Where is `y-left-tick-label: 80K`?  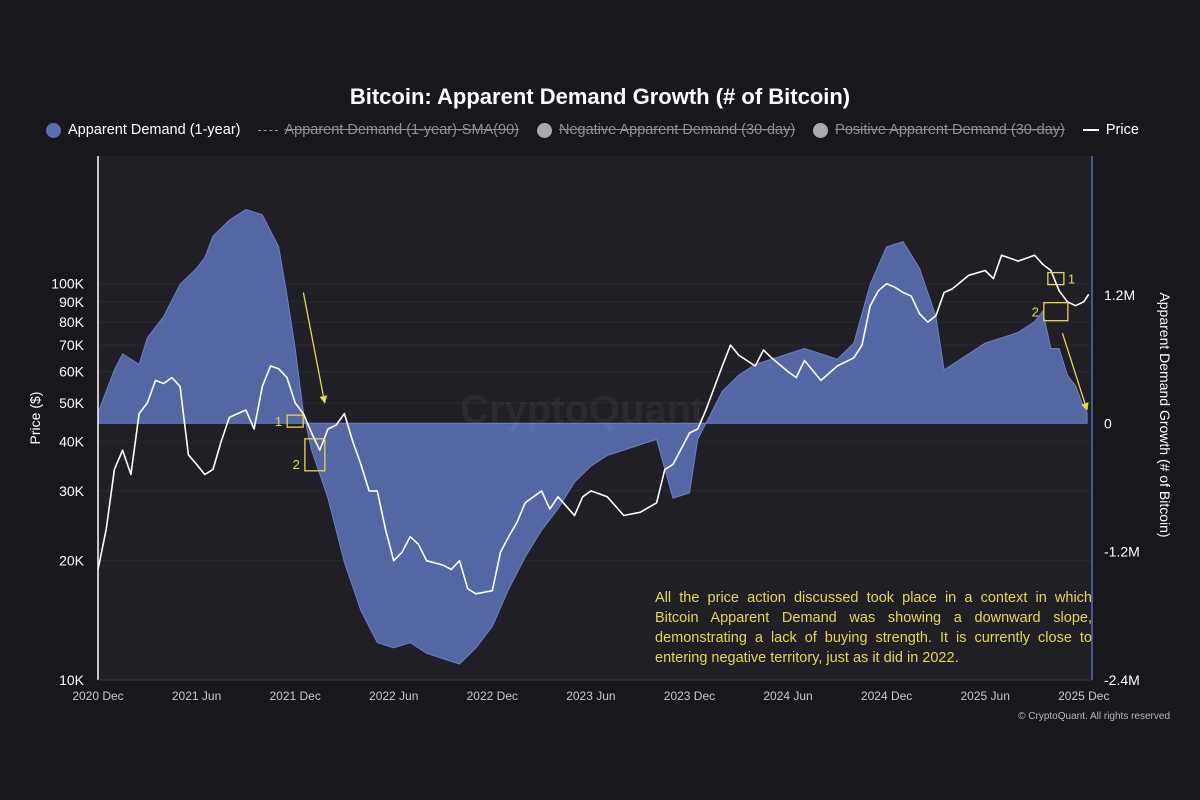 y-left-tick-label: 80K is located at coordinates (72, 322).